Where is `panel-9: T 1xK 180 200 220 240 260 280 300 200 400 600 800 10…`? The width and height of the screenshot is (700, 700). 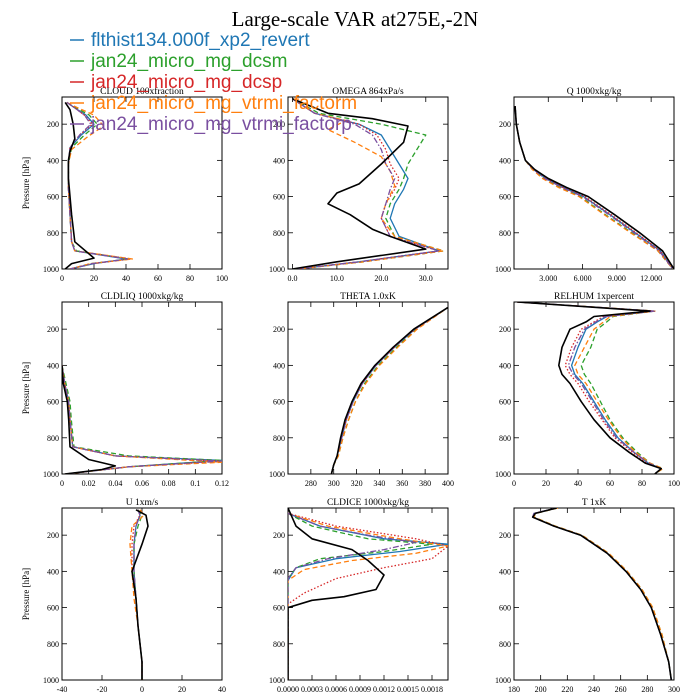
panel-9: T 1xK 180 200 220 240 260 280 300 200 400 600 800 10… is located at coordinates (587, 596).